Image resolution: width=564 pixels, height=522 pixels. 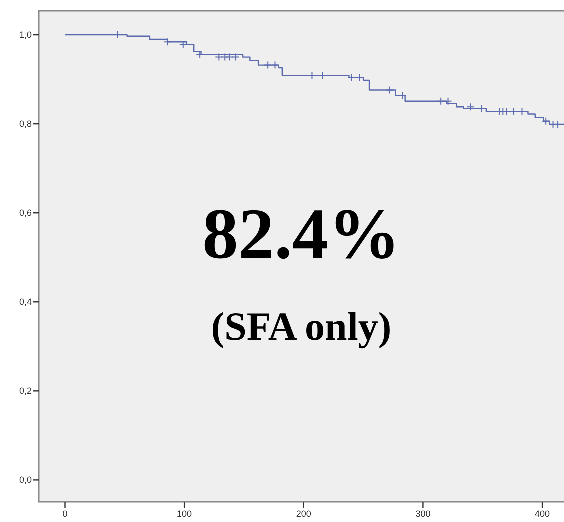 I want to click on y-tick-label: 0,0, so click(x=25, y=480).